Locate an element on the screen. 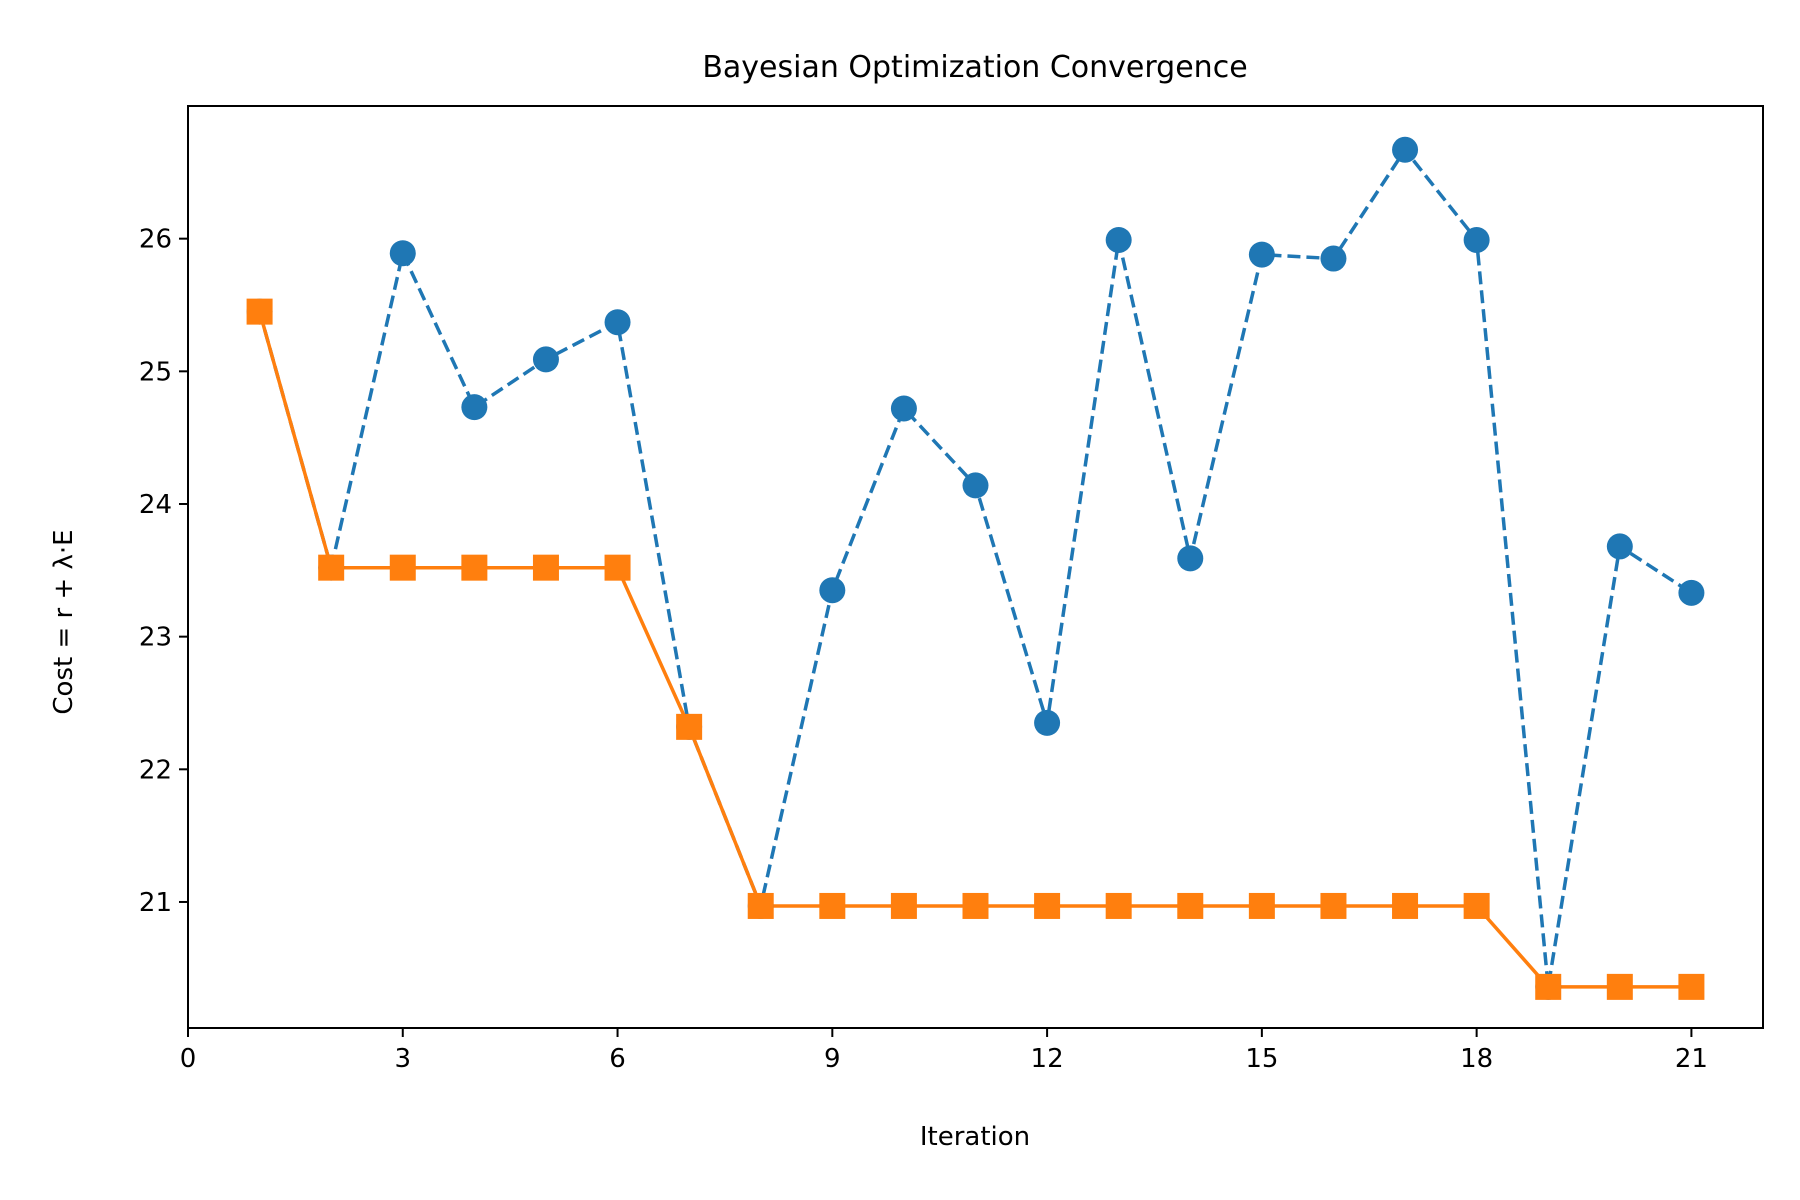 The width and height of the screenshot is (1800, 1200). chart-title: Bayesian Optimization Convergence is located at coordinates (974, 67).